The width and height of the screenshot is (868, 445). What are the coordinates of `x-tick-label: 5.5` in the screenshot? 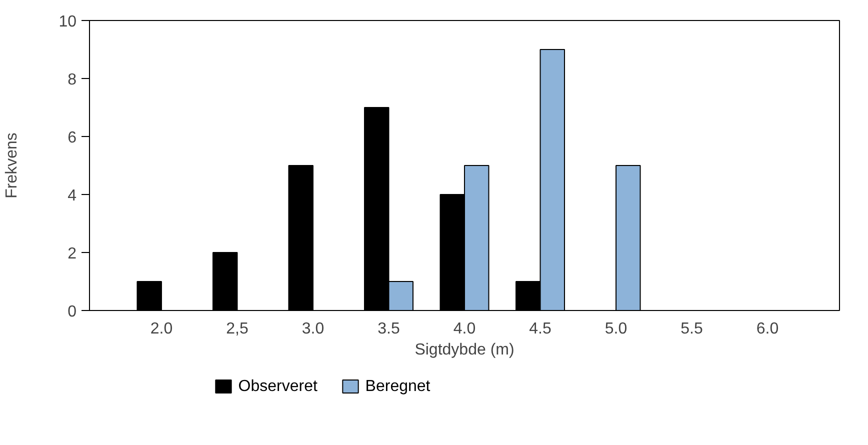 It's located at (691, 329).